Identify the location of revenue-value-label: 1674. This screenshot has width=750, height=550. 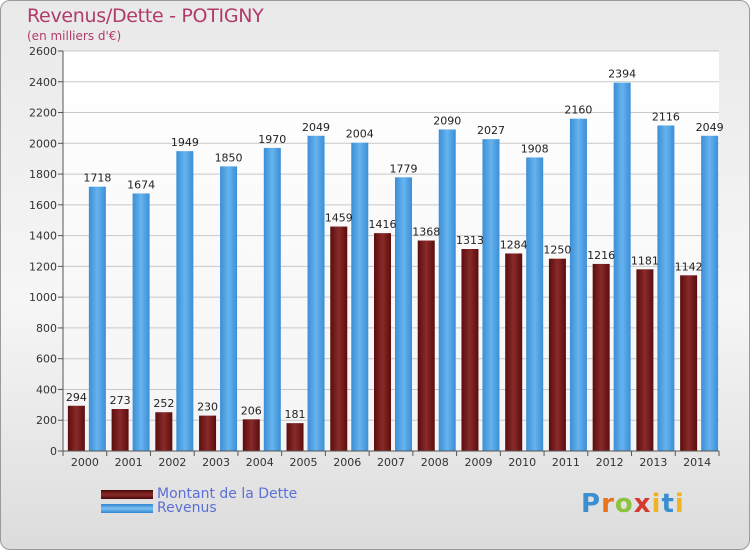
(141, 184).